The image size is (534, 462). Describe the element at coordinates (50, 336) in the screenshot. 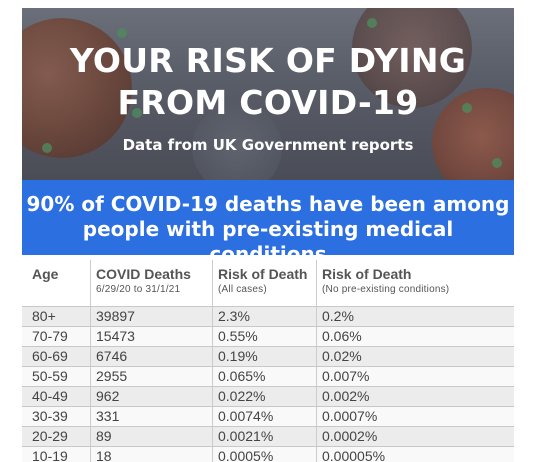

I see `cell-age: 70-79` at that location.